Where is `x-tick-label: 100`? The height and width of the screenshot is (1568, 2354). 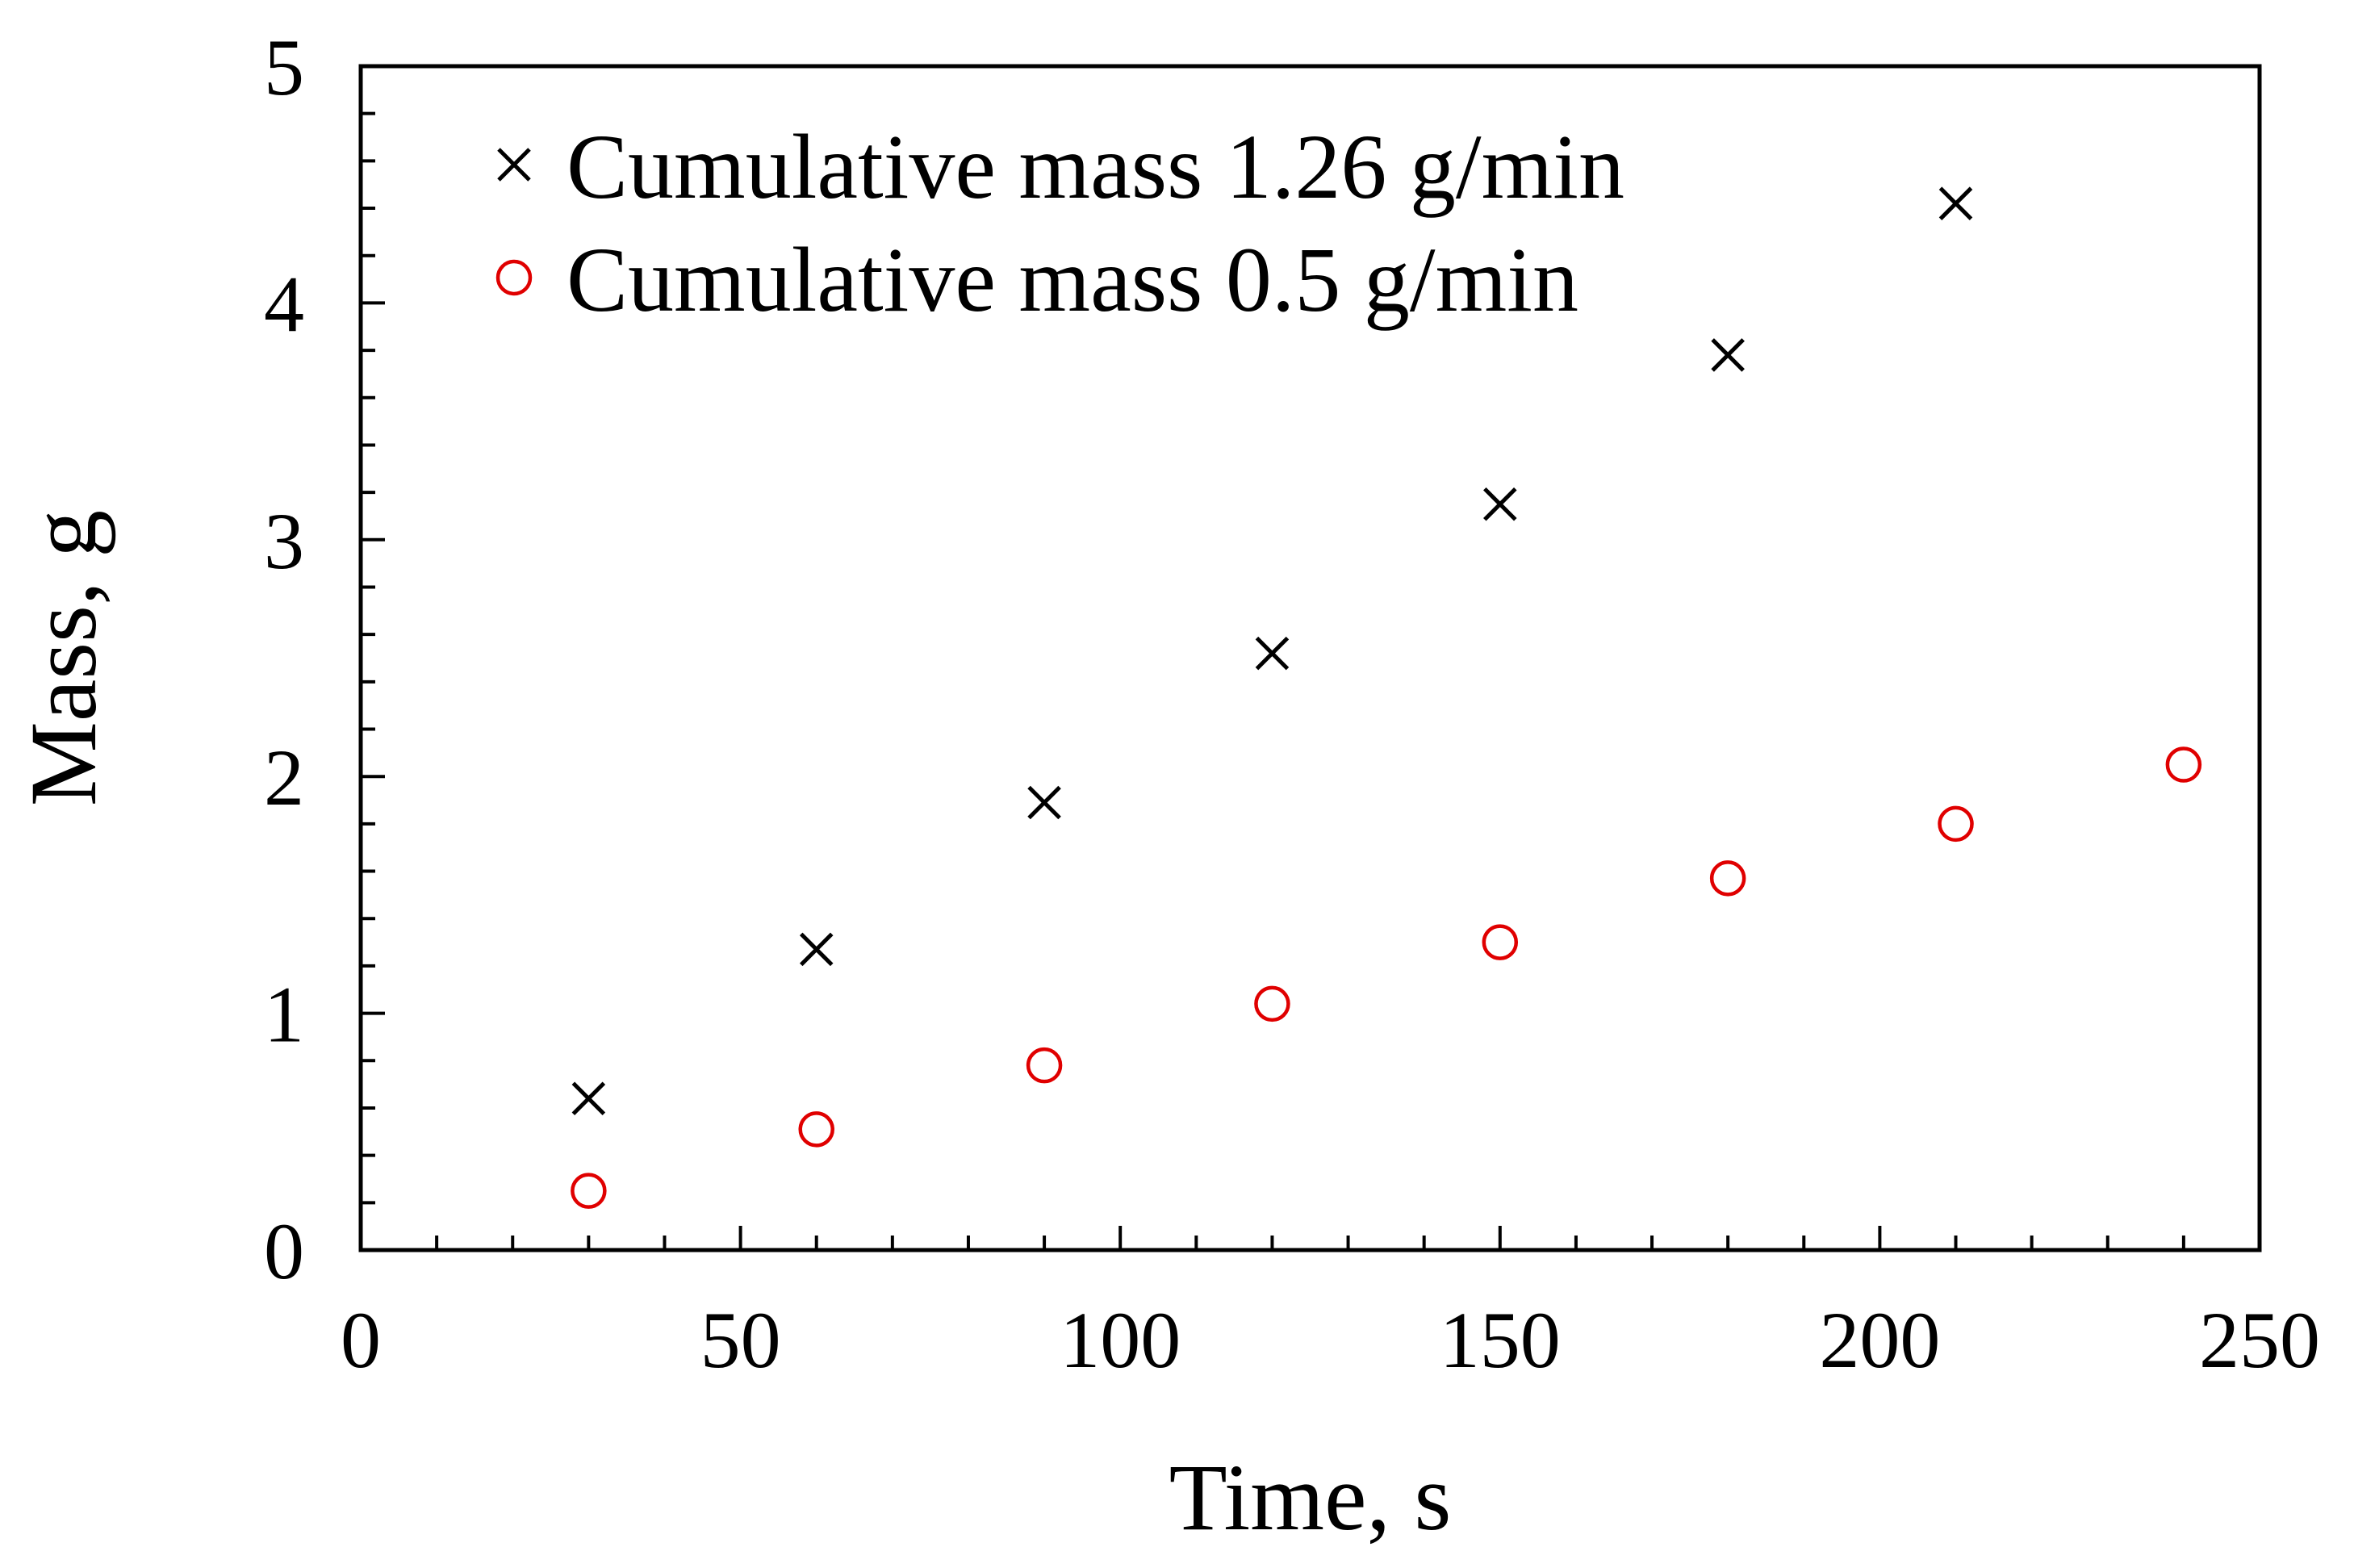
x-tick-label: 100 is located at coordinates (1120, 1340).